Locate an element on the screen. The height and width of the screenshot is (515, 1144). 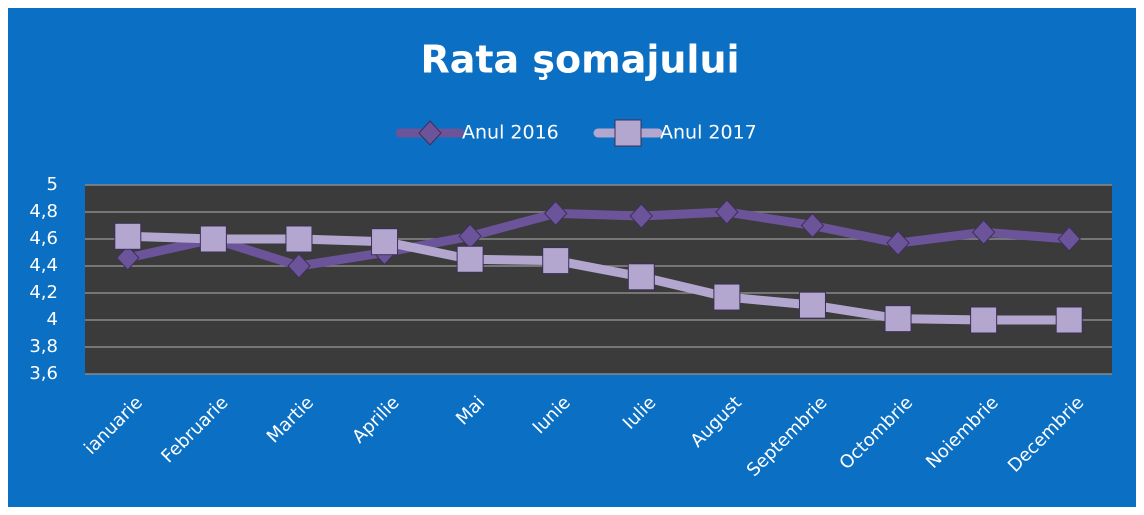
chart-title: Rata şomajului is located at coordinates (579, 60).